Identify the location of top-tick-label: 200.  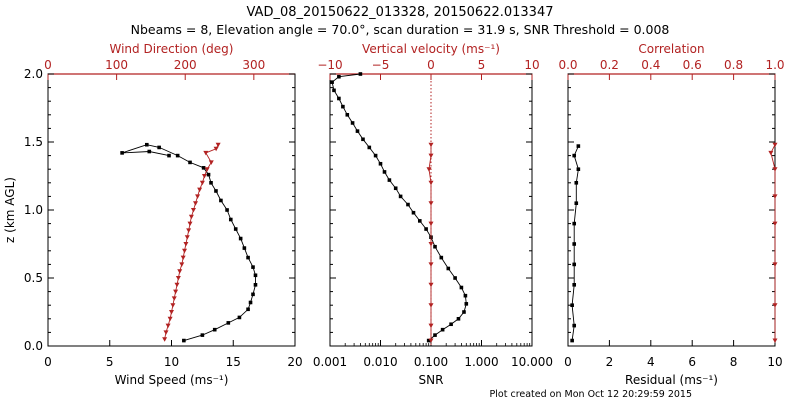
(185, 65).